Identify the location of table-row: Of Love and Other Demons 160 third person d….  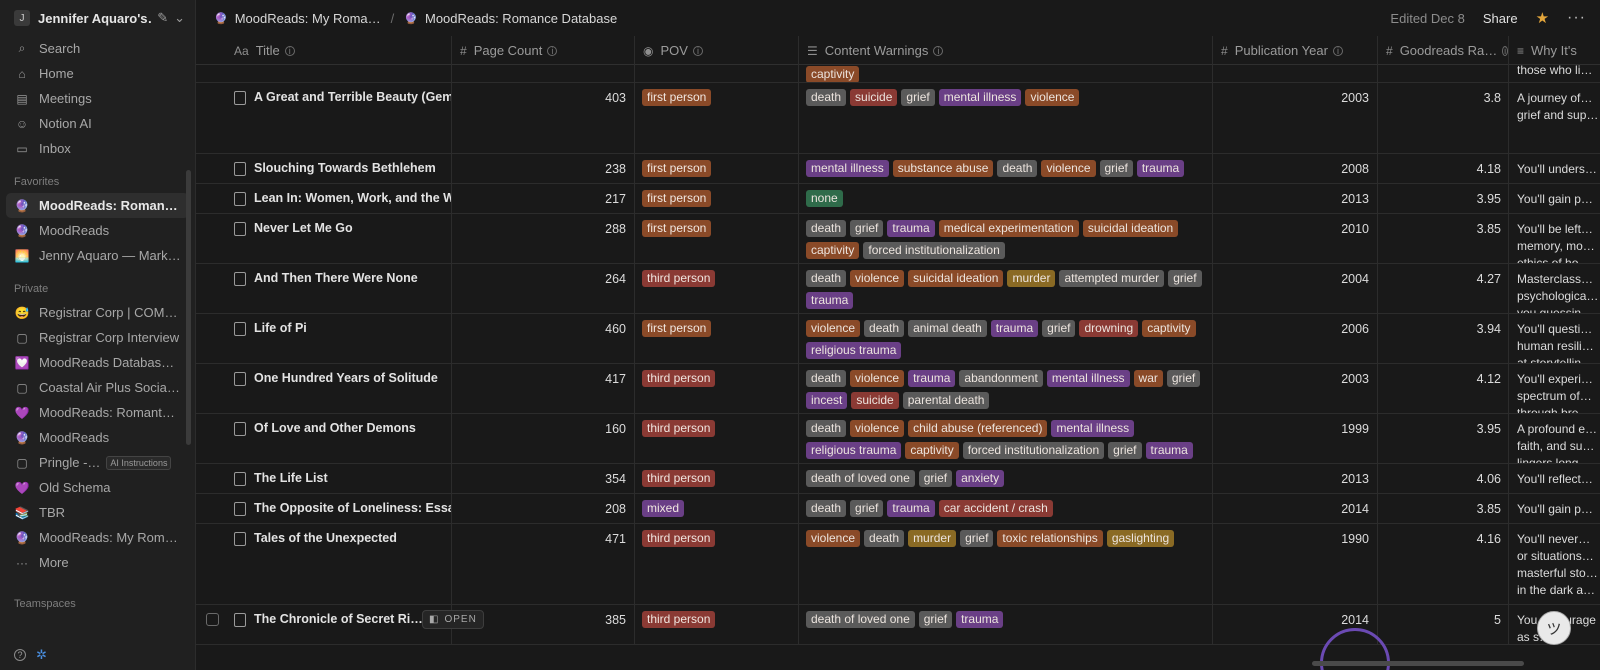
(898, 439).